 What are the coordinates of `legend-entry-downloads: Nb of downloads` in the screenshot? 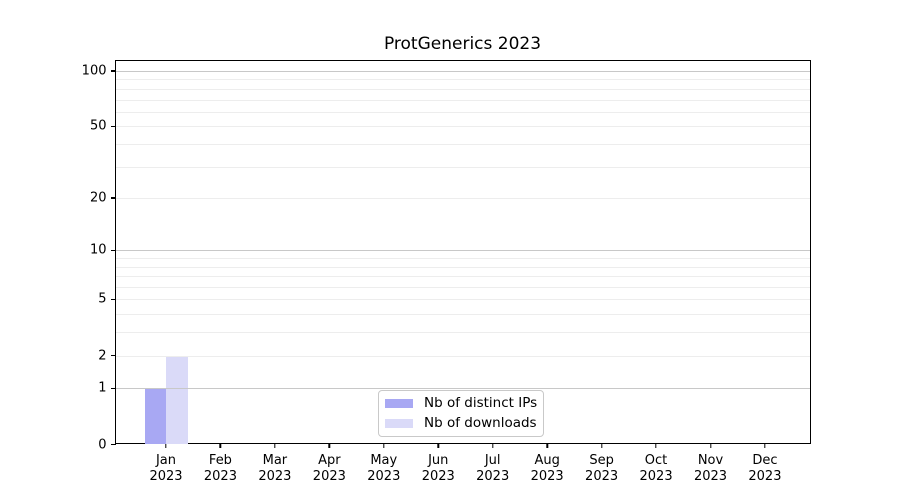 It's located at (461, 424).